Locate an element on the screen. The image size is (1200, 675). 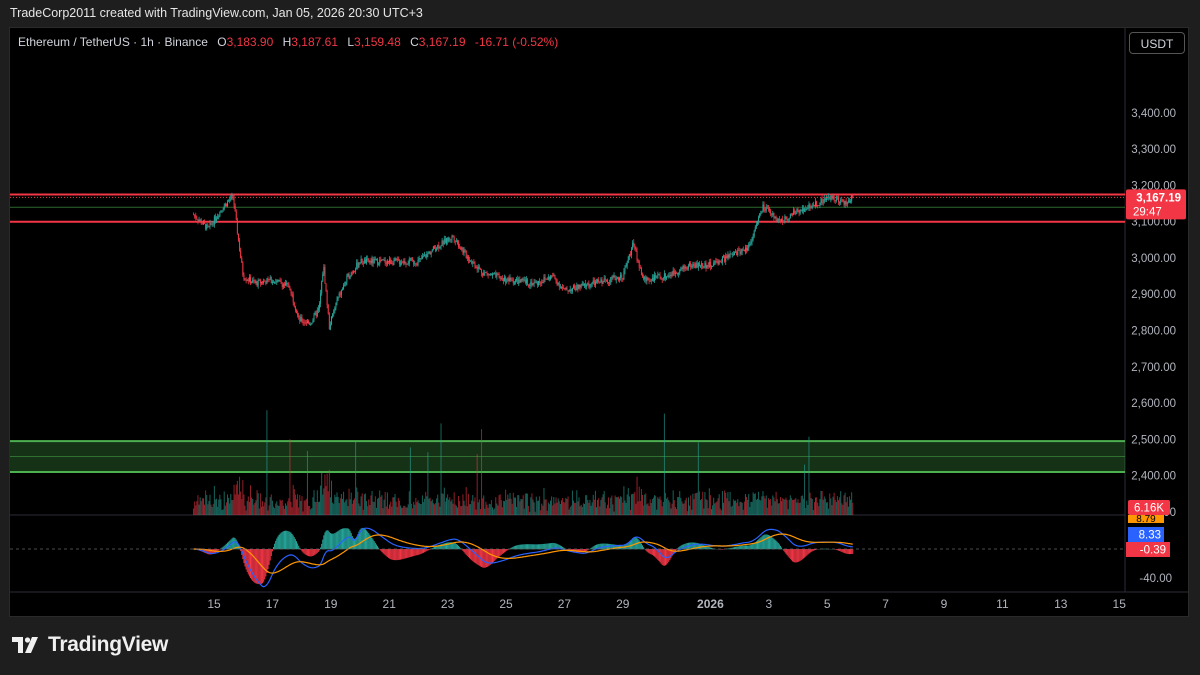
symbol-name: Ethereum / TetherUS · 1h · Binance is located at coordinates (113, 42).